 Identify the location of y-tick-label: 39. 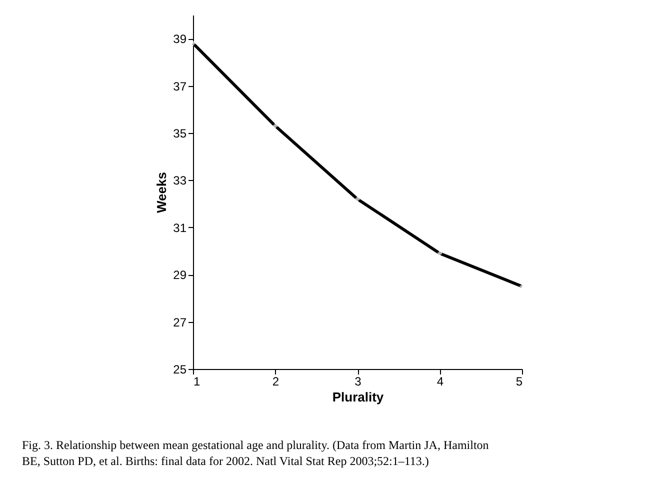
(180, 39).